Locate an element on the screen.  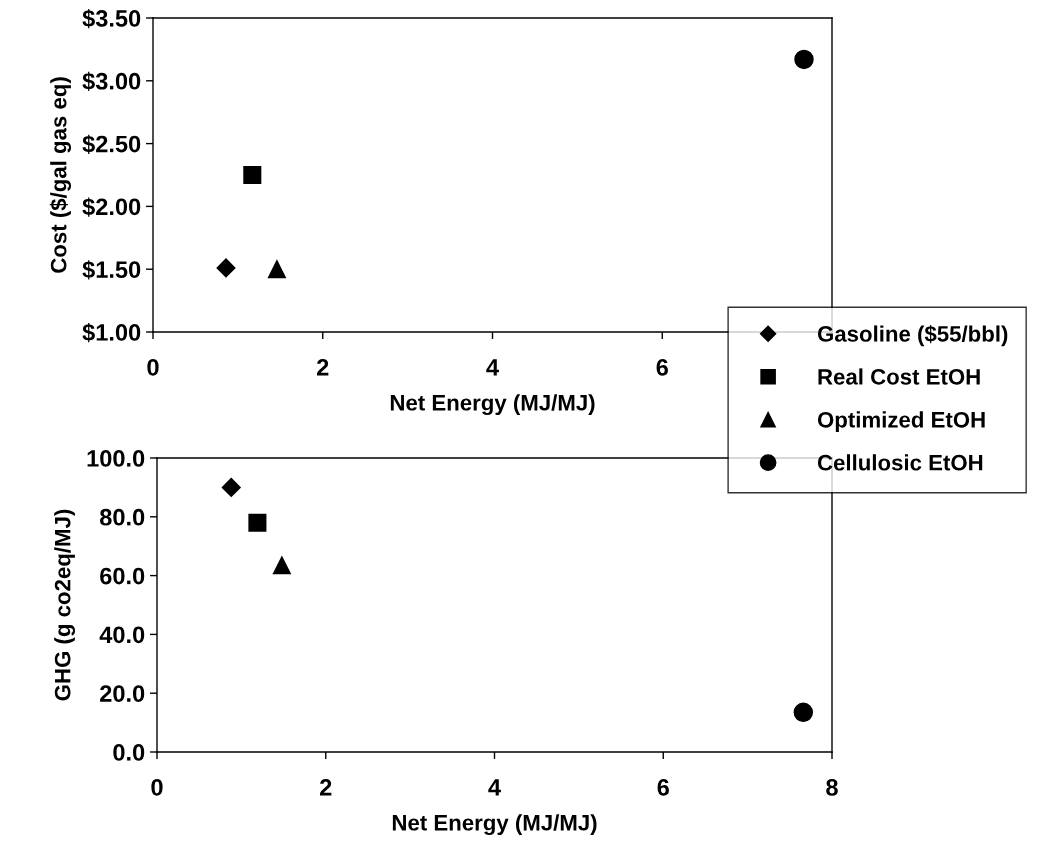
y-tick-label: 40.0 is located at coordinates (122, 635).